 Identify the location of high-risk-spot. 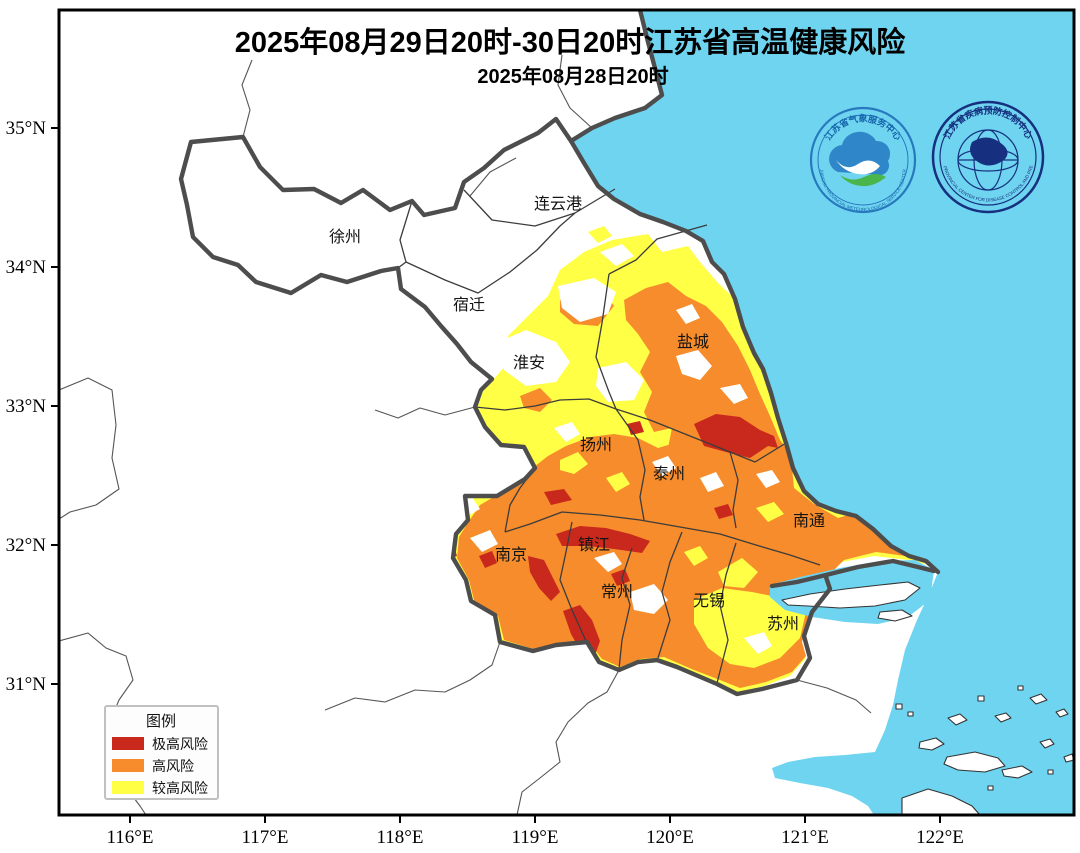
(536, 400).